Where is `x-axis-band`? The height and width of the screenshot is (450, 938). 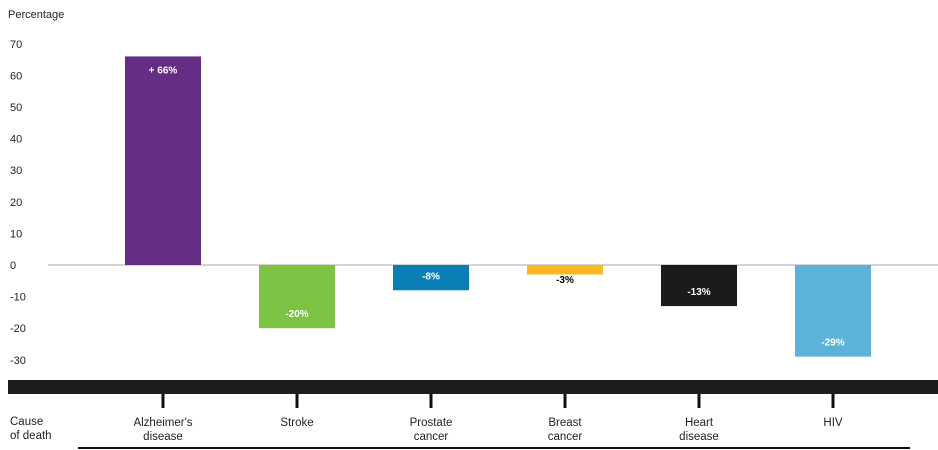 x-axis-band is located at coordinates (473, 387).